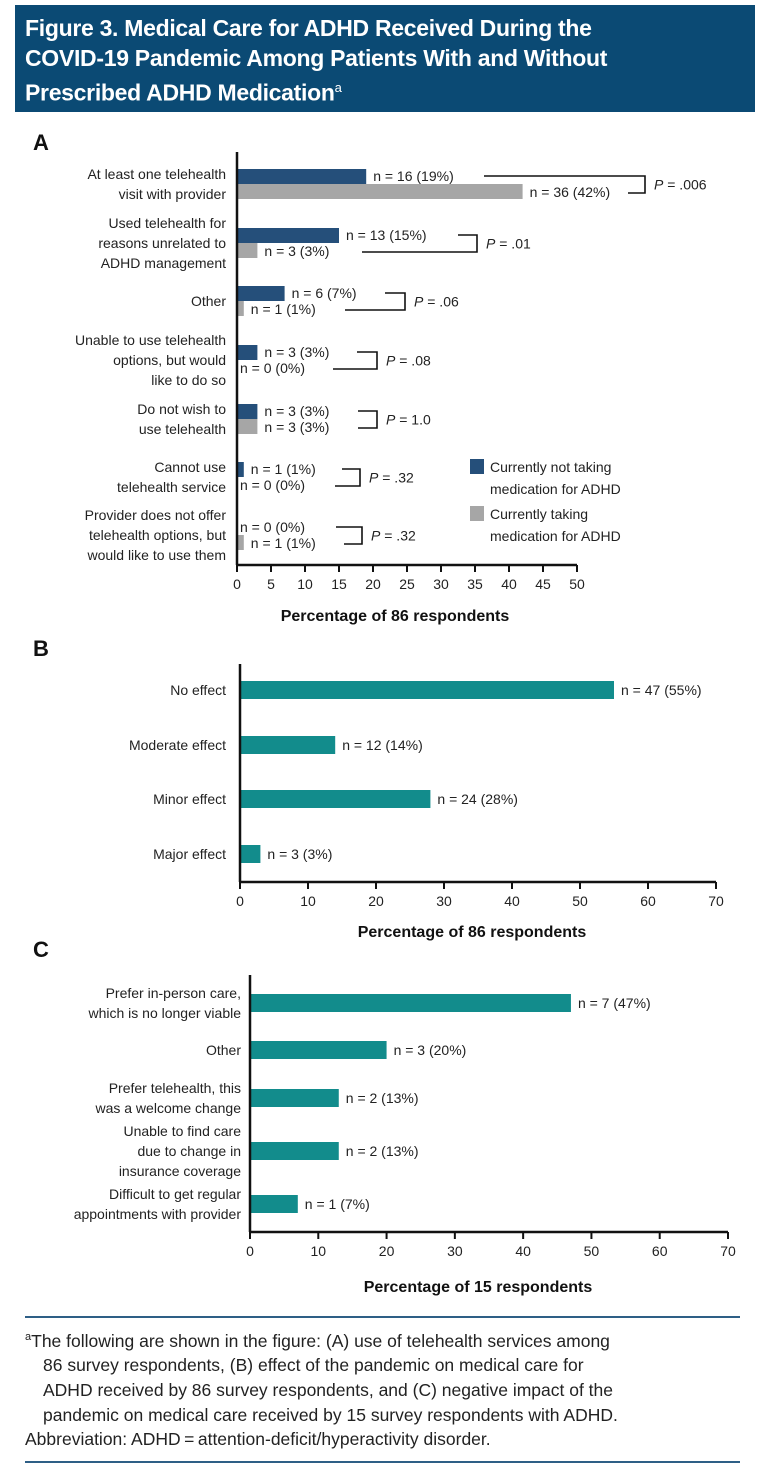 This screenshot has height=1472, width=768. Describe the element at coordinates (539, 514) in the screenshot. I see `legend-label: Currently taking` at that location.